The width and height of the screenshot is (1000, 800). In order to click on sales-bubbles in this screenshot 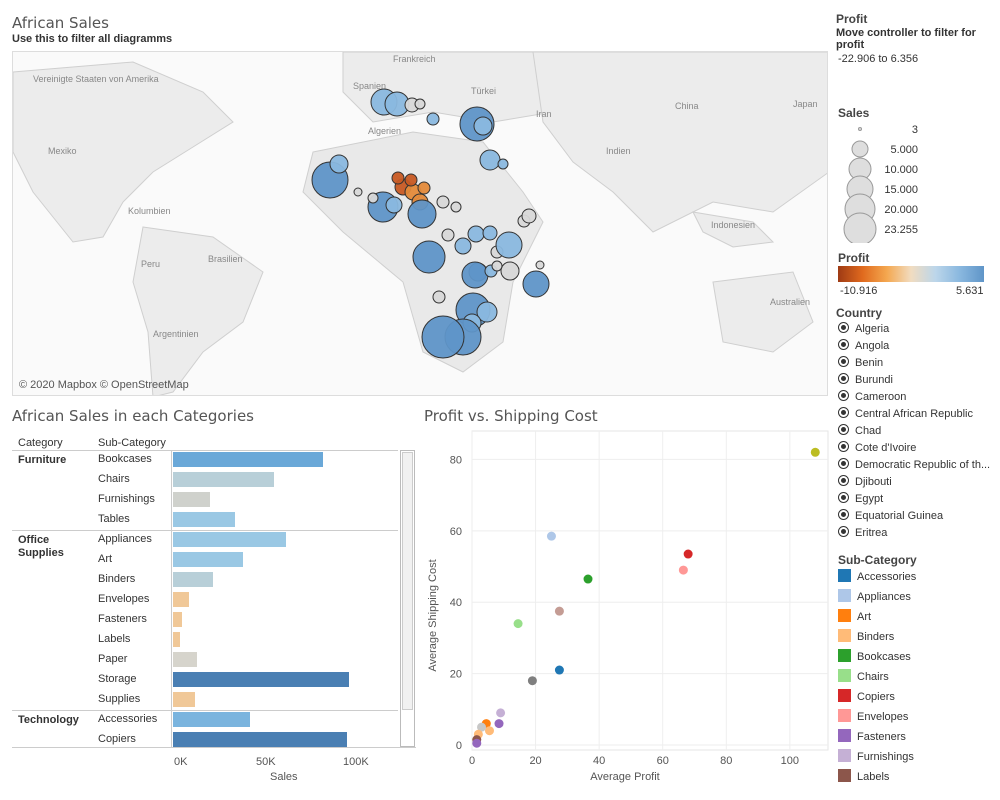, I will do `click(430, 223)`.